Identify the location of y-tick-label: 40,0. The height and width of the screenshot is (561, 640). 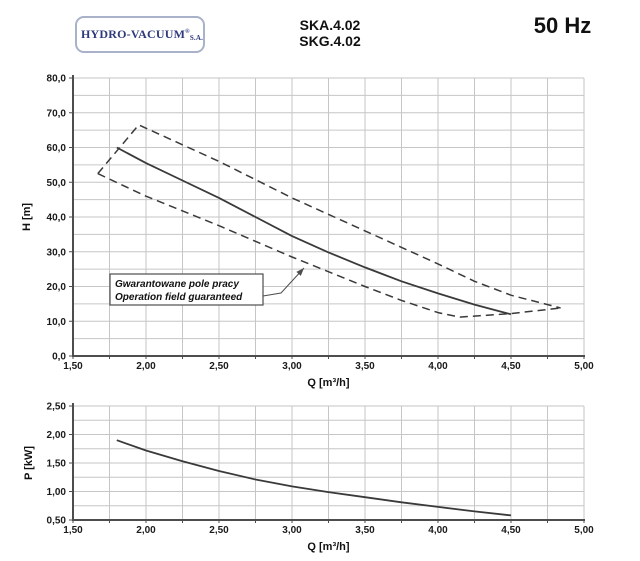
(57, 218).